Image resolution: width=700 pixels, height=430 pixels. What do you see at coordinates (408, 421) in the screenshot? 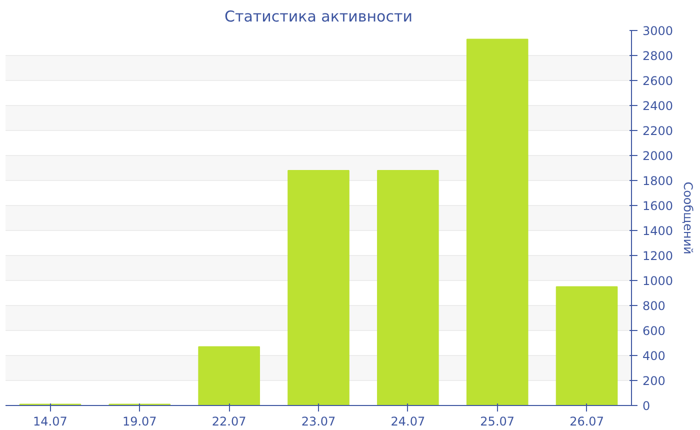
I see `x-tick-label: 24.07` at bounding box center [408, 421].